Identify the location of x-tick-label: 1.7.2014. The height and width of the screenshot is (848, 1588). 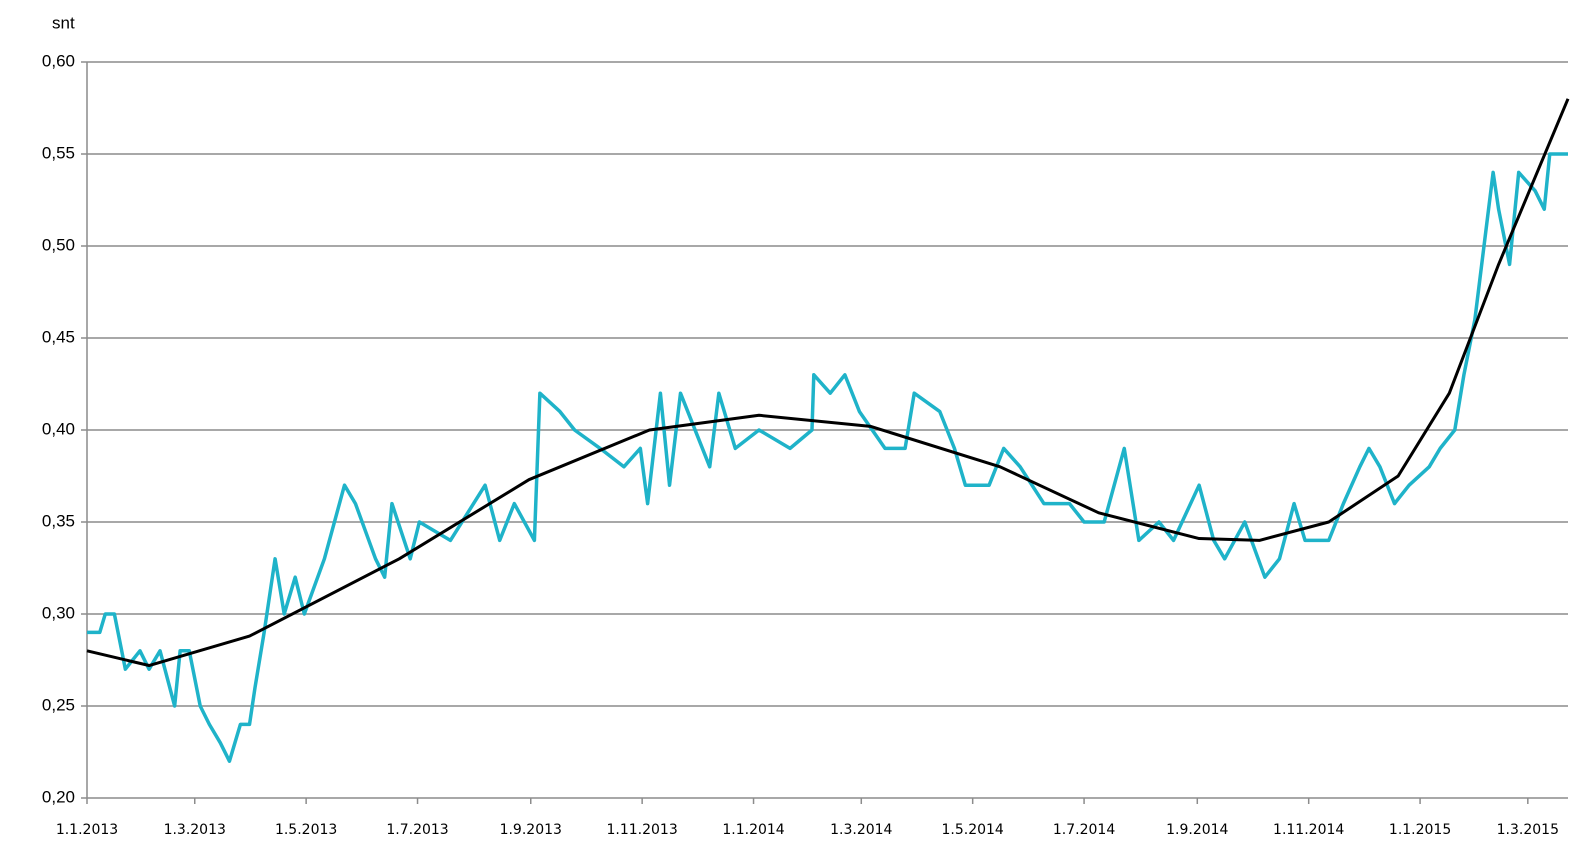
(1084, 830).